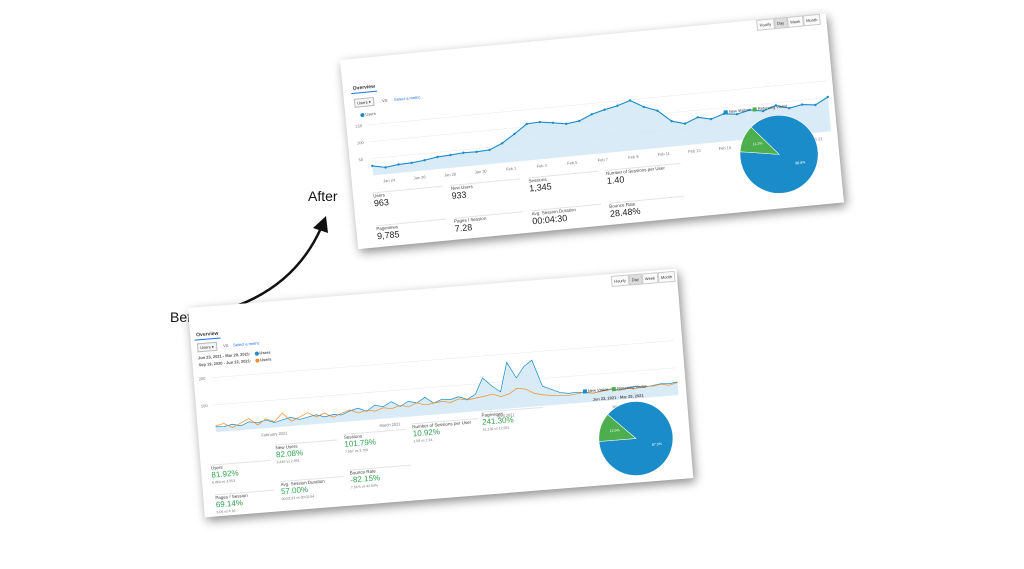 This screenshot has width=1024, height=569. Describe the element at coordinates (597, 103) in the screenshot. I see `gridline` at that location.